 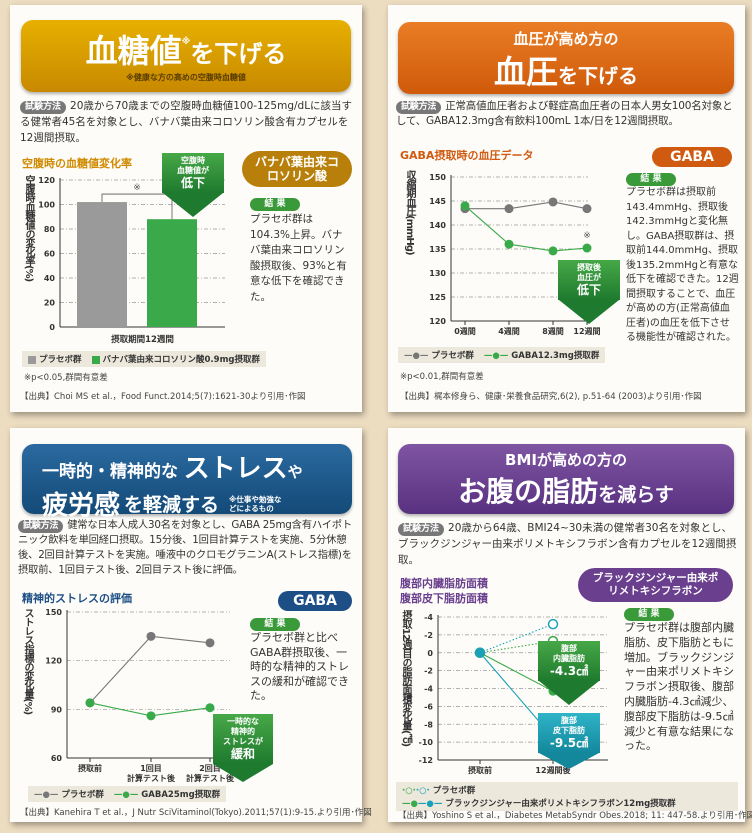 I want to click on arrow-line: 低下, so click(x=588, y=290).